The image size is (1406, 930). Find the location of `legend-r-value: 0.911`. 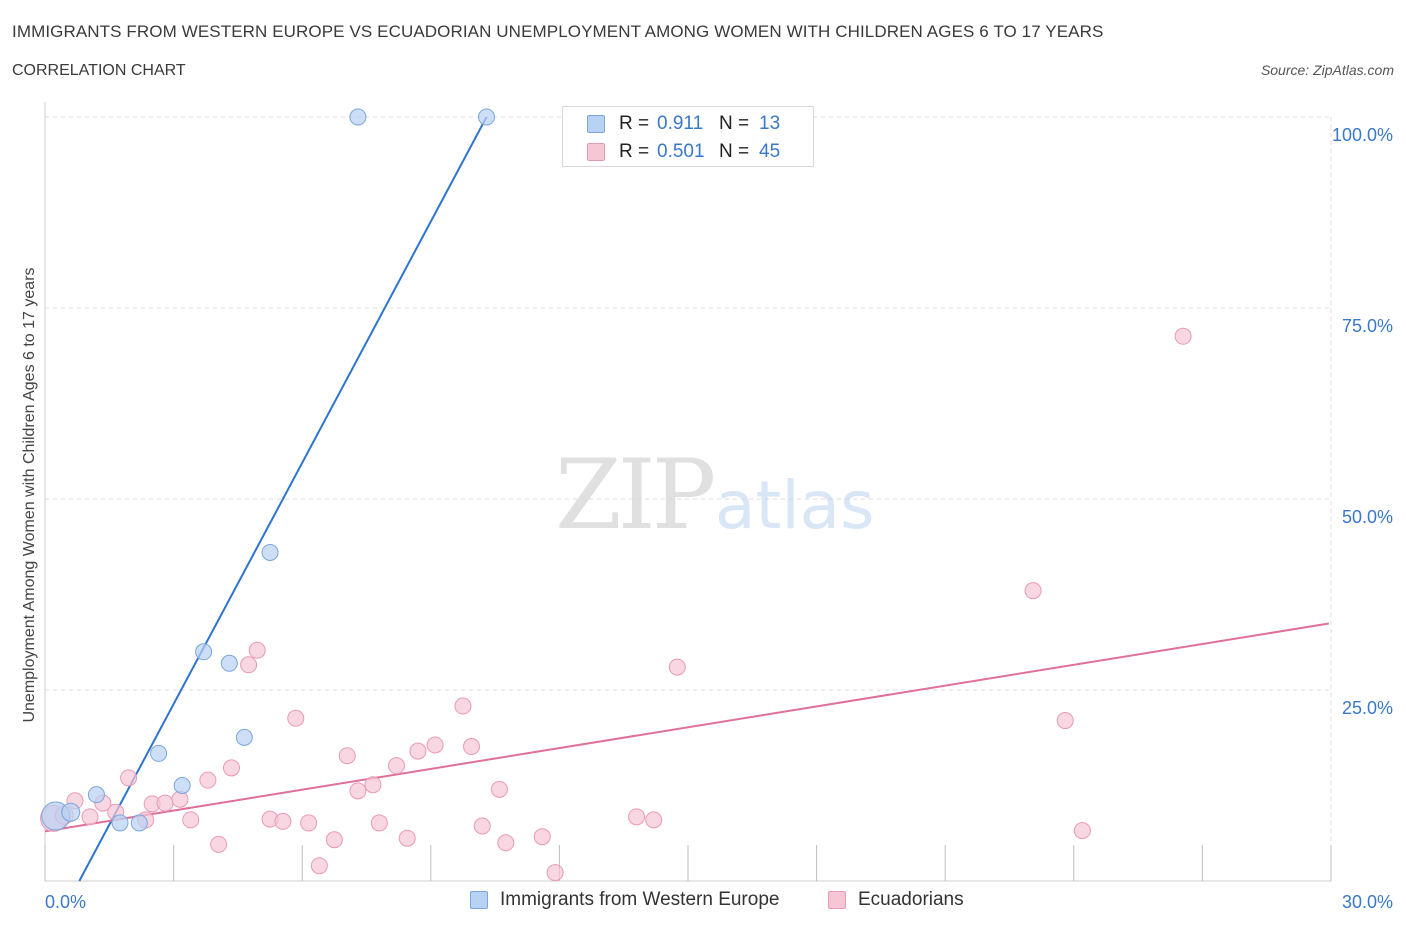

legend-r-value: 0.911 is located at coordinates (680, 123).